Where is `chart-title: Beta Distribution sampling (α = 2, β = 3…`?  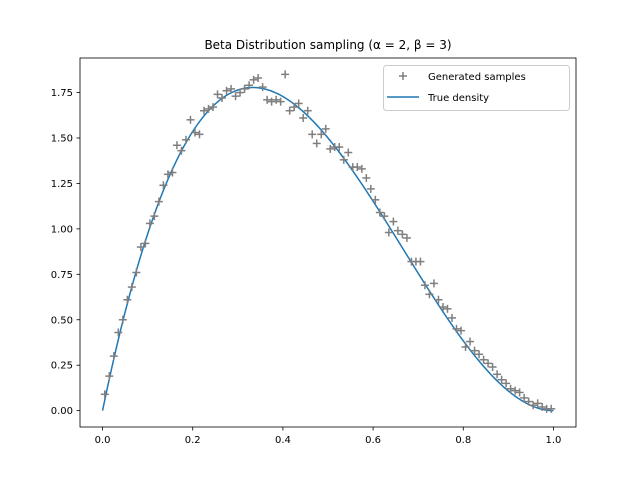
chart-title: Beta Distribution sampling (α = 2, β = 3… is located at coordinates (327, 45).